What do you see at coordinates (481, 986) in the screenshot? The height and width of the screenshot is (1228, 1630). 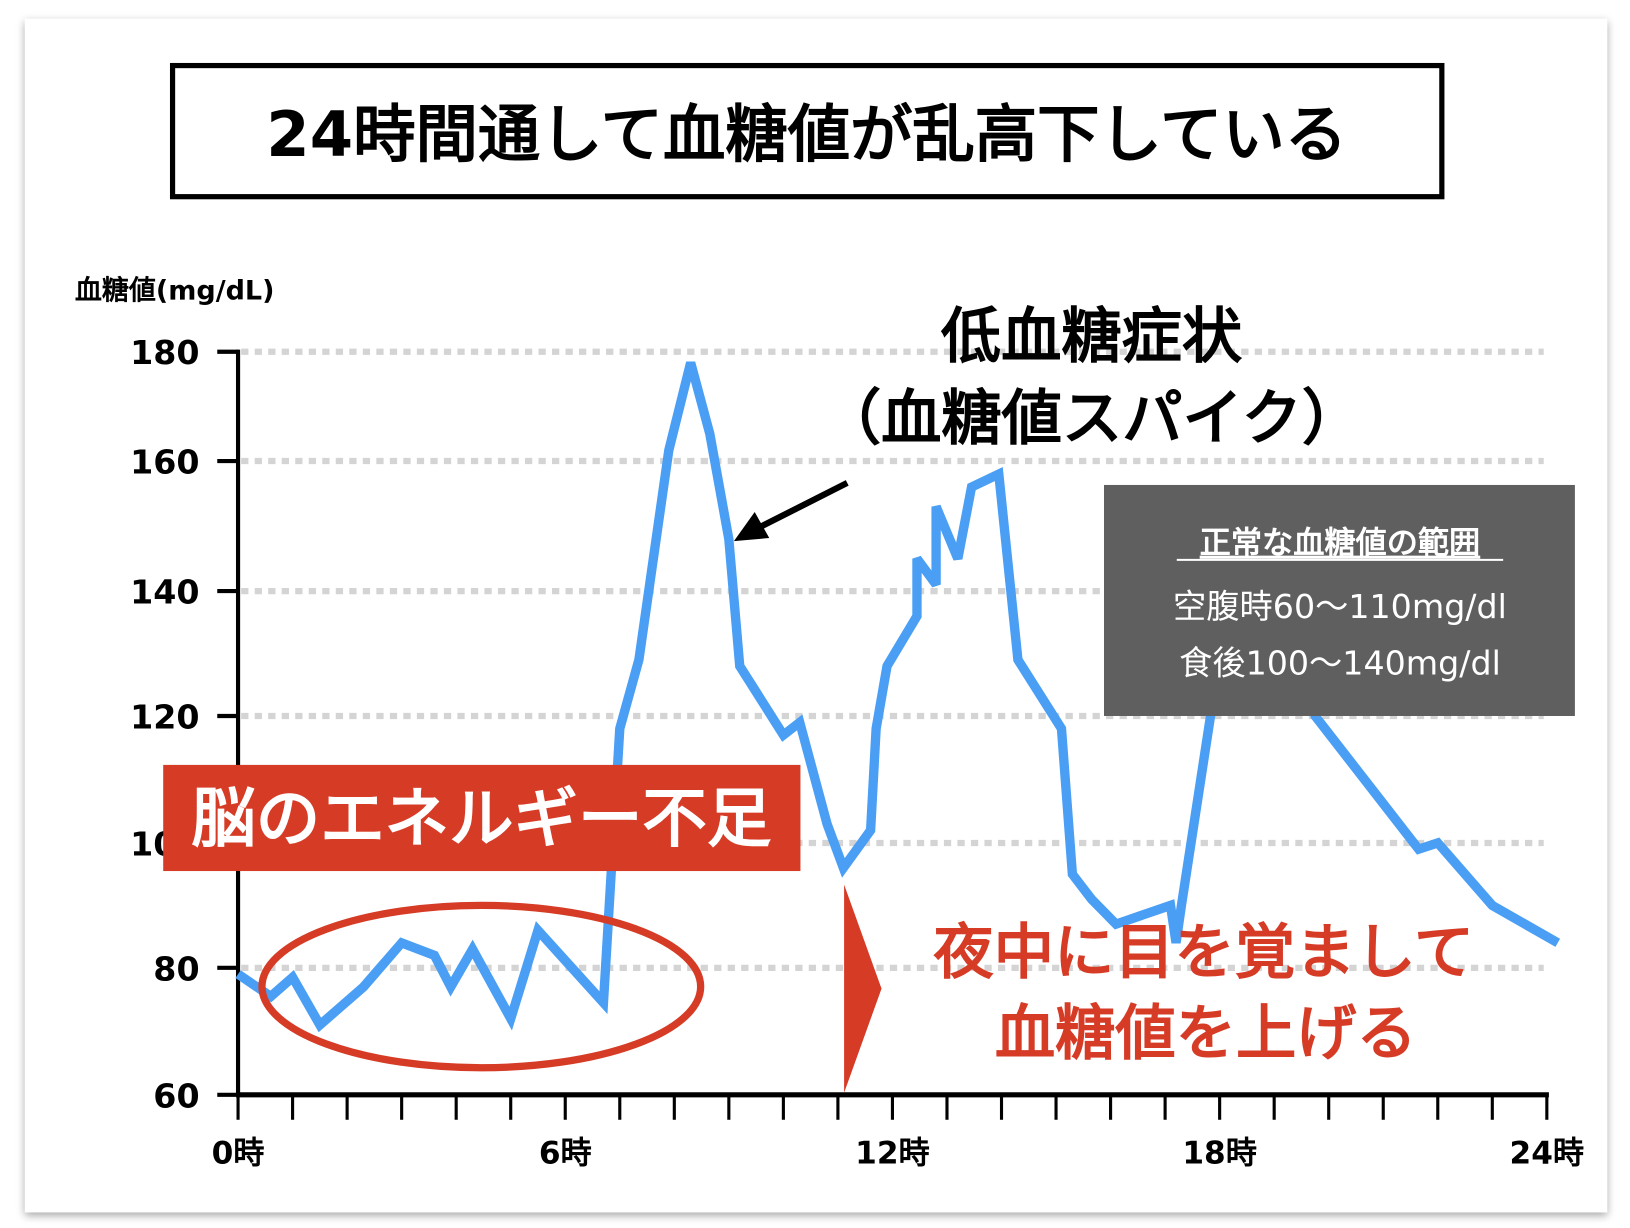 I see `low-region-ellipse` at bounding box center [481, 986].